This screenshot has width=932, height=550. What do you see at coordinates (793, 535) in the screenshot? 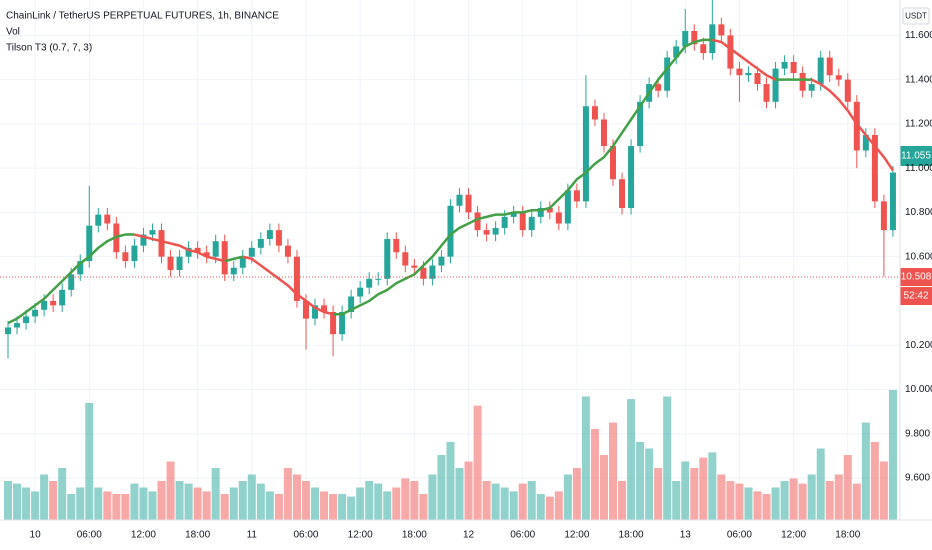
I see `x-tick-label: 12:00` at bounding box center [793, 535].